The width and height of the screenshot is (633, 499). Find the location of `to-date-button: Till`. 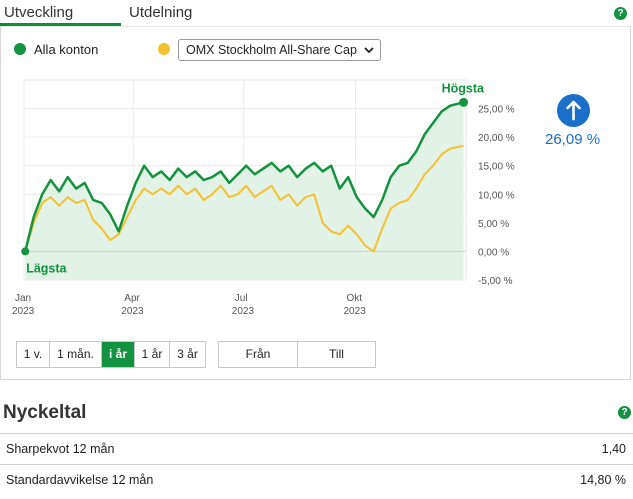

to-date-button: Till is located at coordinates (336, 354).